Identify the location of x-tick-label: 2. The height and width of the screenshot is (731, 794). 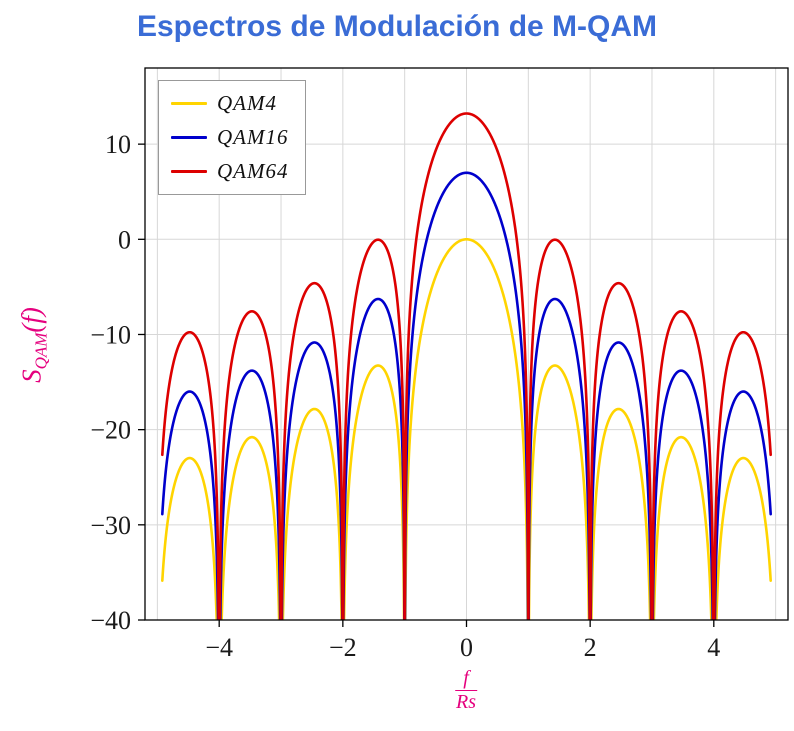
(590, 647).